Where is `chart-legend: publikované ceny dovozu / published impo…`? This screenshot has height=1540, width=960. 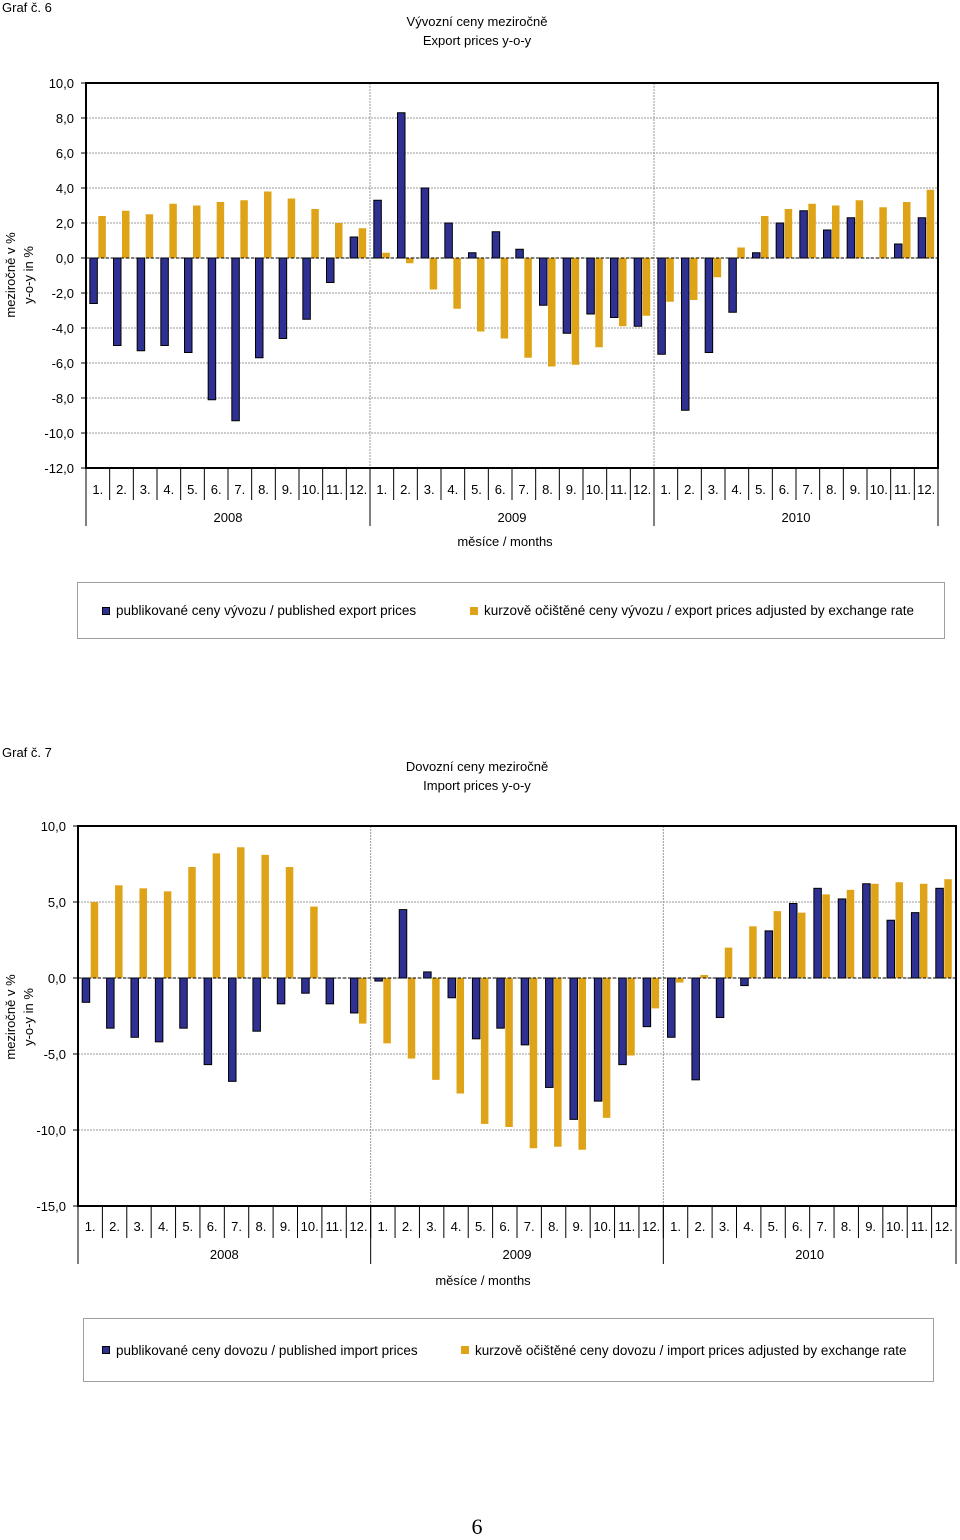 chart-legend: publikované ceny dovozu / published impo… is located at coordinates (508, 1350).